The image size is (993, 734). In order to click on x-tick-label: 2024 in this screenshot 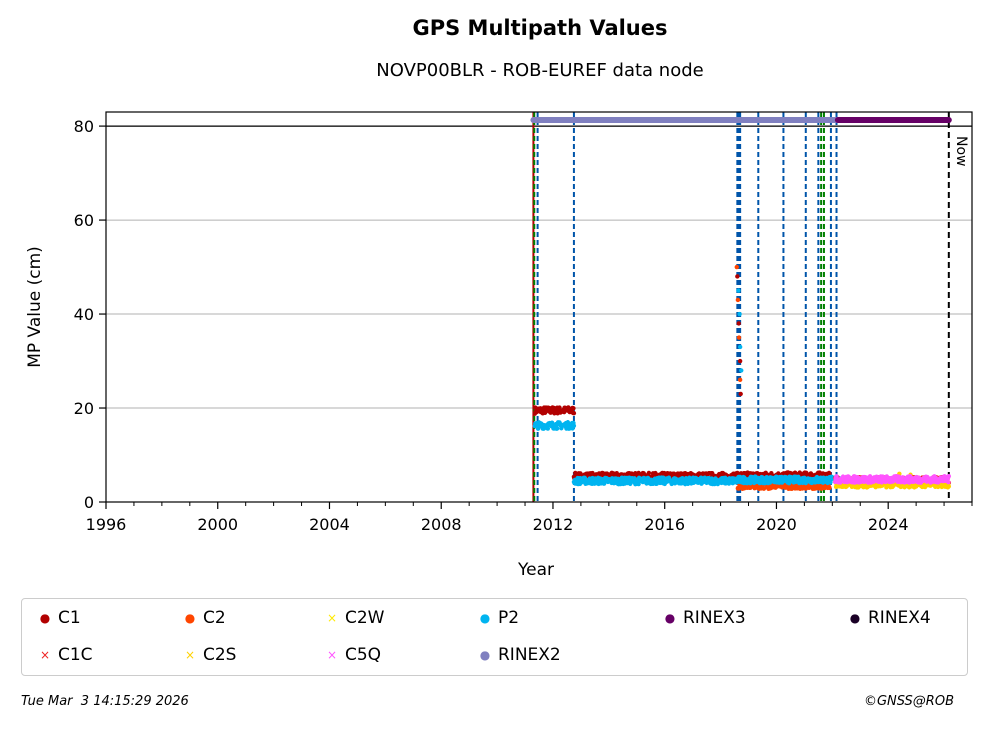, I will do `click(888, 524)`.